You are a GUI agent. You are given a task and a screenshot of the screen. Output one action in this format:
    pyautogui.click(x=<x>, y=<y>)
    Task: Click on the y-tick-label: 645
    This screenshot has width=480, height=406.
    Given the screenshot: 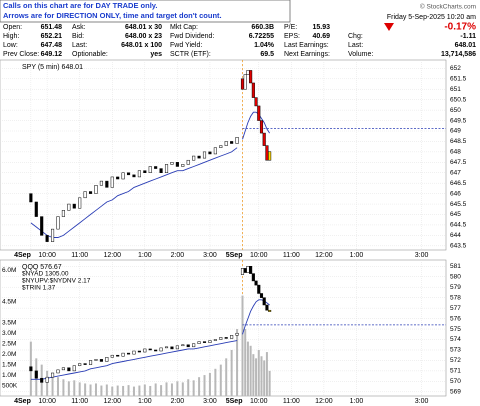 What is the action you would take?
    pyautogui.click(x=455, y=214)
    